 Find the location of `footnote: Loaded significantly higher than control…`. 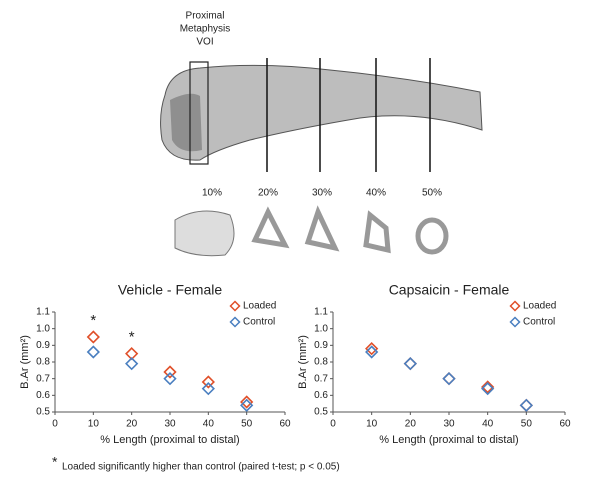

footnote: Loaded significantly higher than control… is located at coordinates (201, 467).